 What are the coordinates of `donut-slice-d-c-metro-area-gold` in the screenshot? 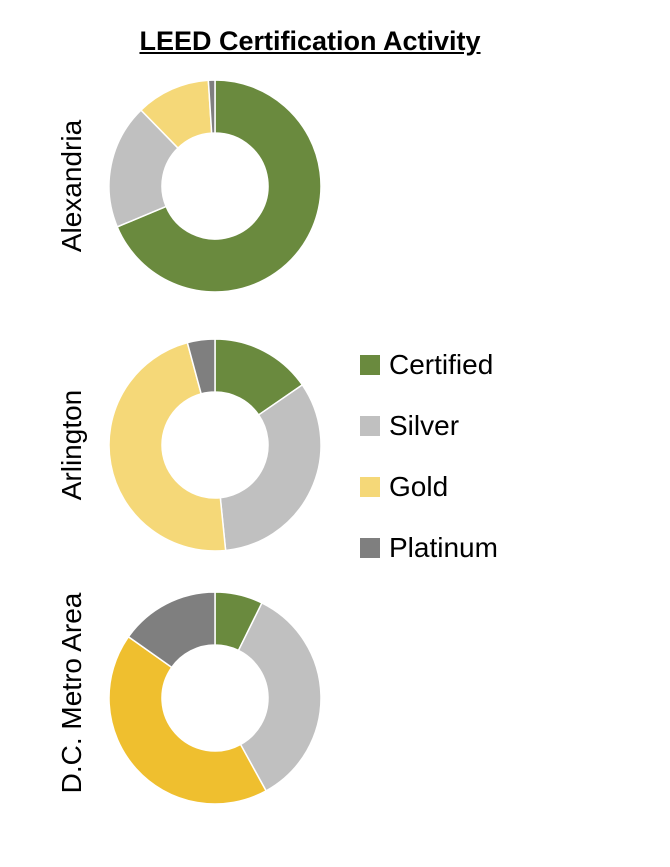 It's located at (188, 720).